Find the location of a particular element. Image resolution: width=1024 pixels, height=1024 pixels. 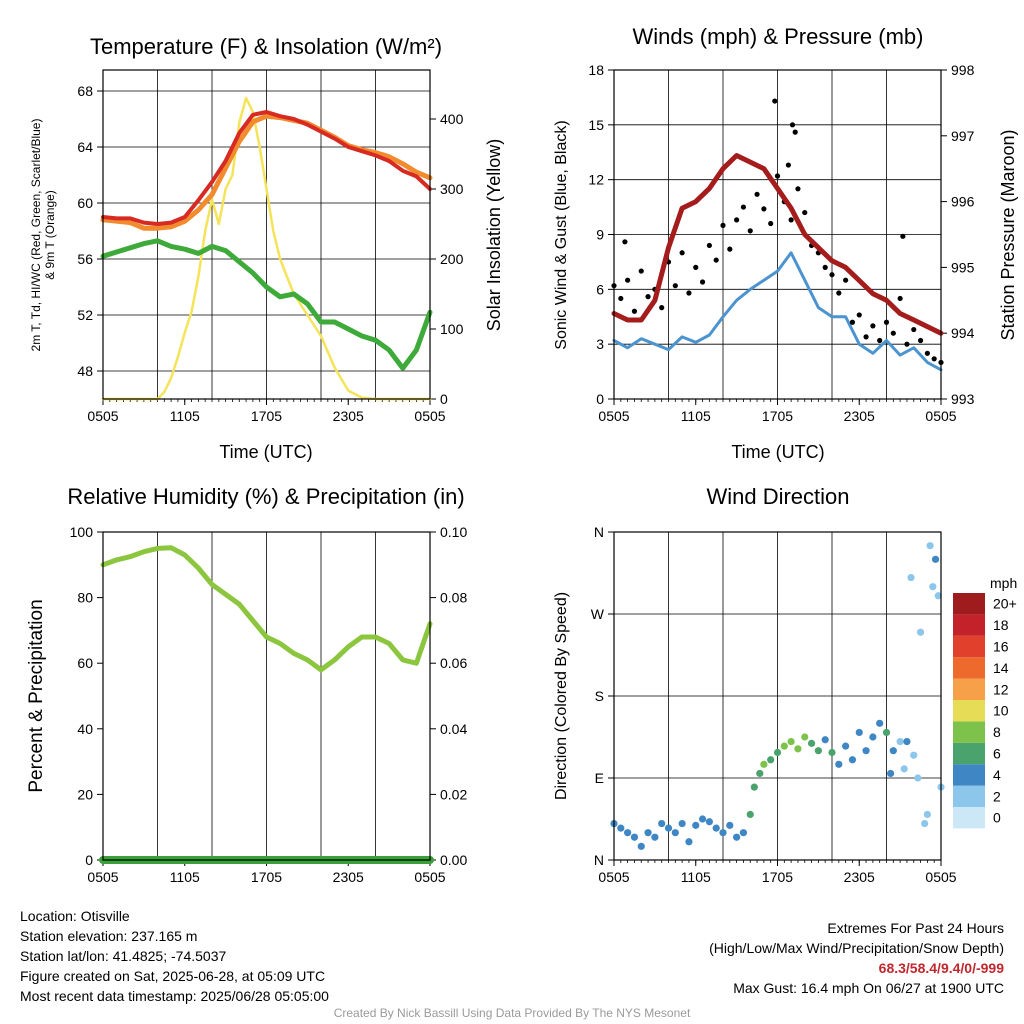

extremes-title: Extremes For Past 24 Hours is located at coordinates (915, 928).